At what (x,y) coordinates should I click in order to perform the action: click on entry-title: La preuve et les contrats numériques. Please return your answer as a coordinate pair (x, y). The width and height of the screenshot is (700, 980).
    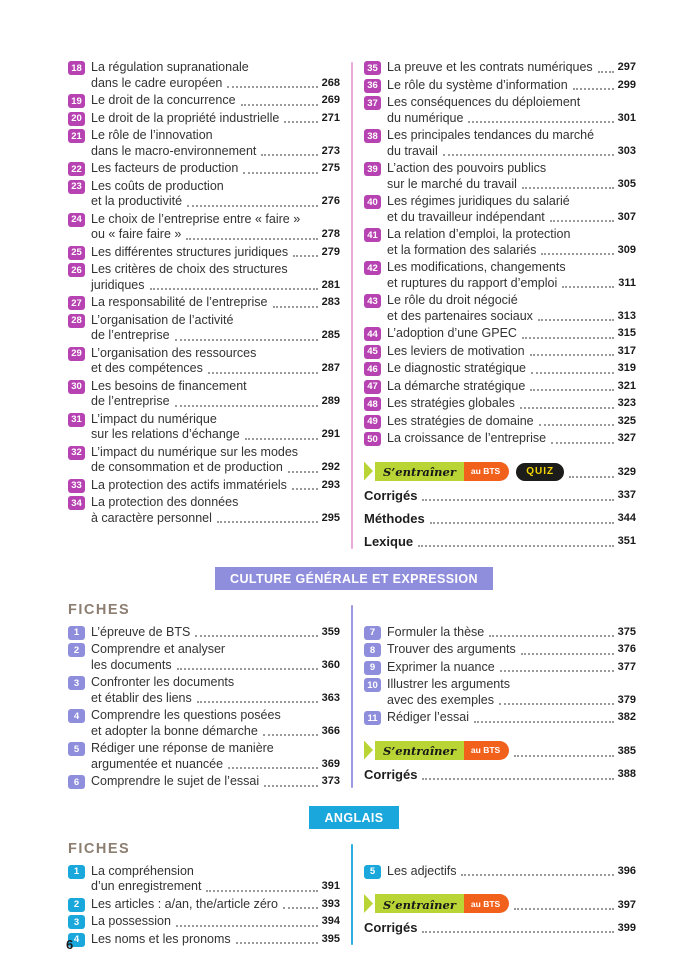
    Looking at the image, I should click on (490, 67).